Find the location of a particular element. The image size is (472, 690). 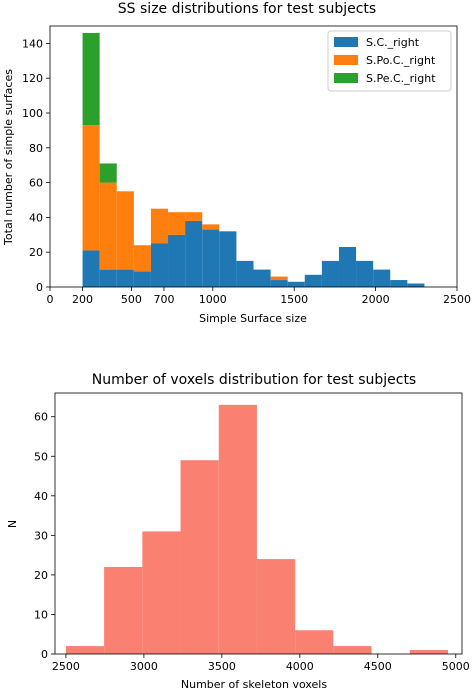

chart2-y-ticks: 0 10 20 30 40 50 60 is located at coordinates (44, 536).